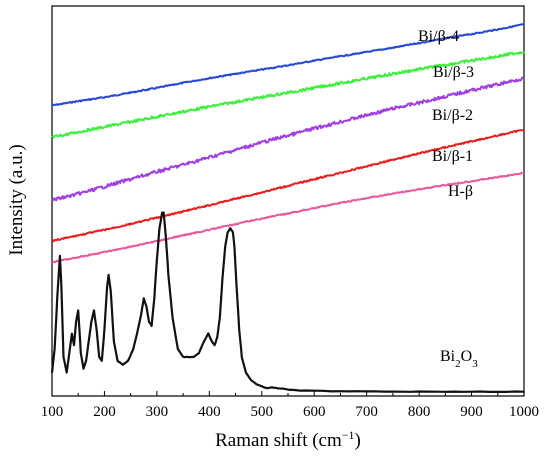  What do you see at coordinates (475, 364) in the screenshot?
I see `series-label-part-3: 3` at bounding box center [475, 364].